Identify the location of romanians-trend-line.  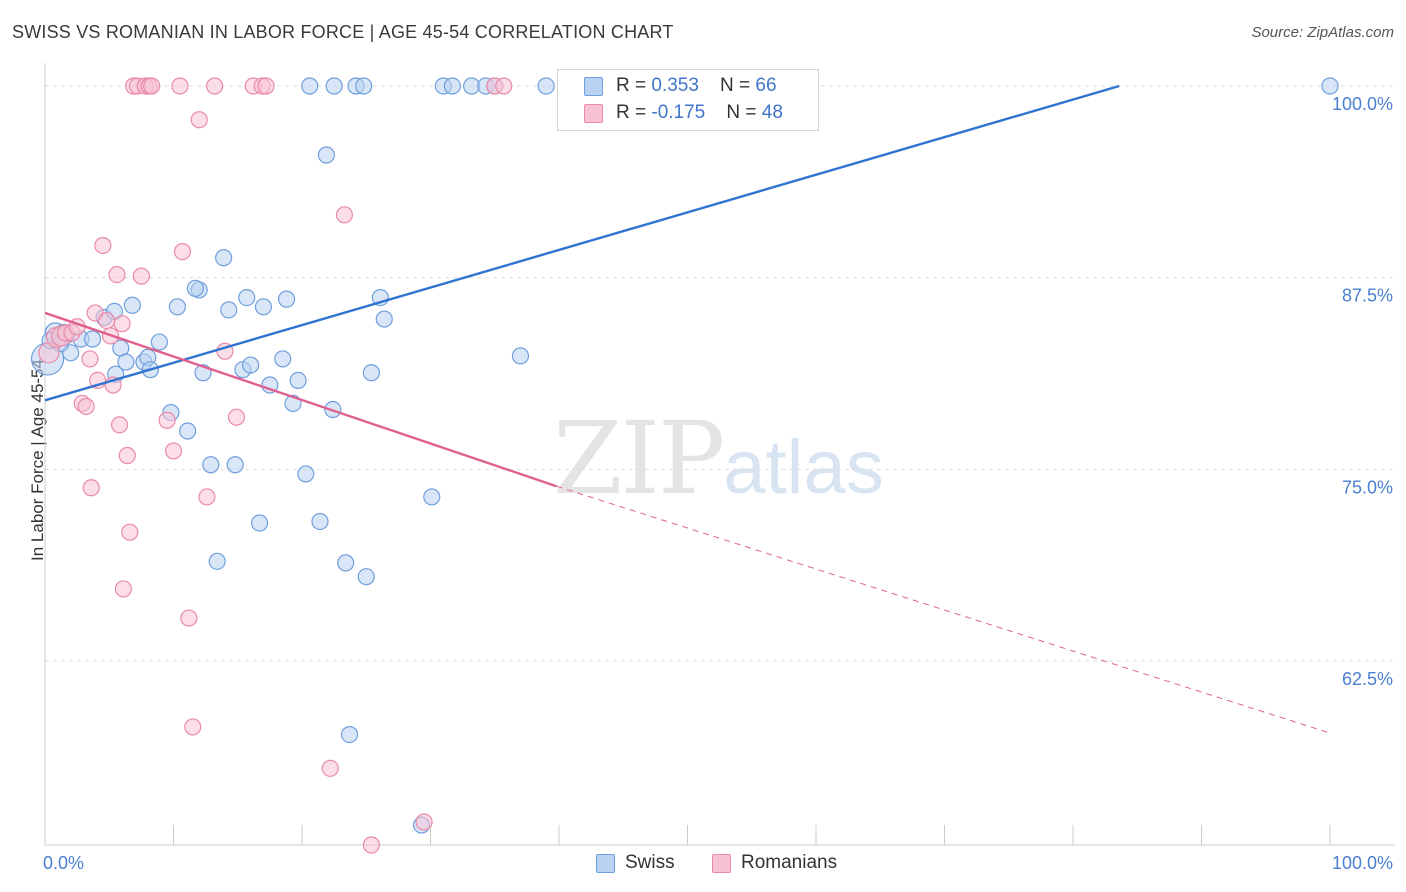
(300, 399).